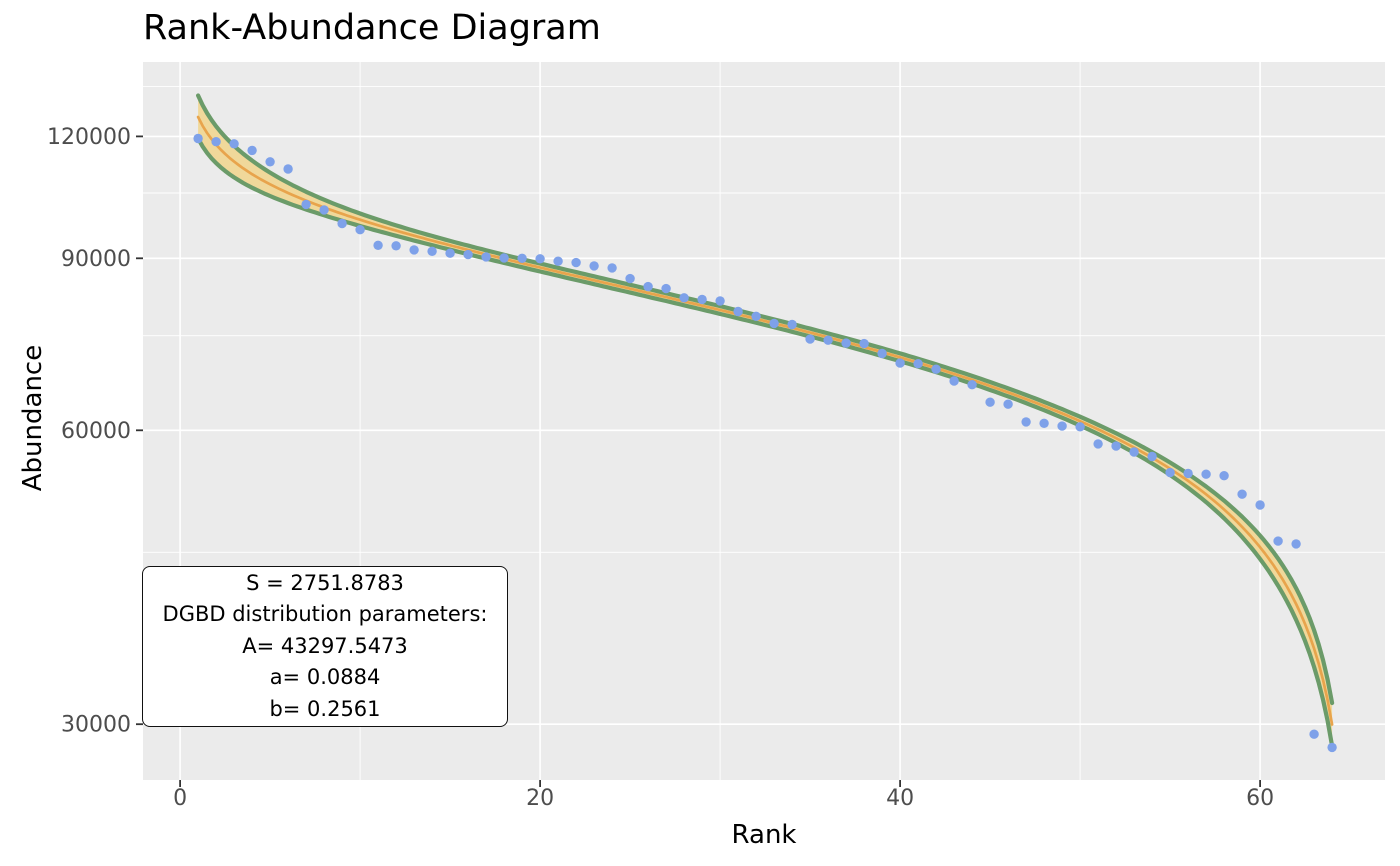 This screenshot has height=866, width=1400. I want to click on y-tick-label: 60000, so click(96, 431).